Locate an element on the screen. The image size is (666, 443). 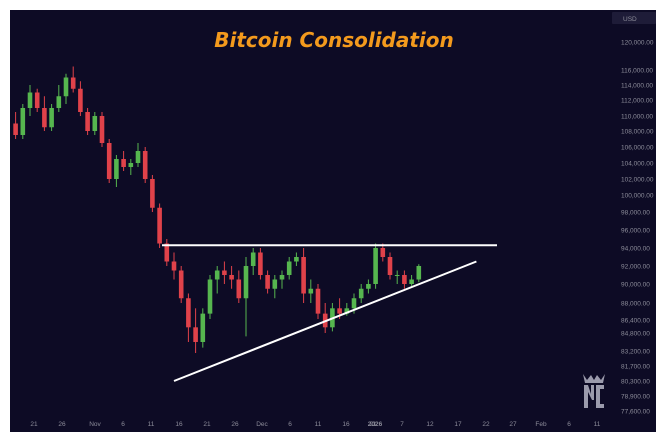
x-tick-label: Nov is located at coordinates (95, 424).